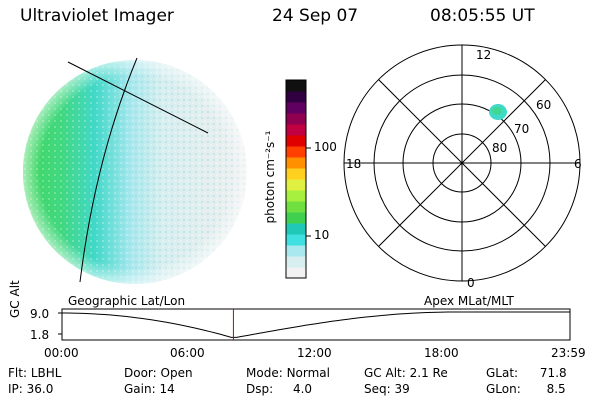  What do you see at coordinates (279, 389) in the screenshot?
I see `status-dsp: Dsp: 4.0` at bounding box center [279, 389].